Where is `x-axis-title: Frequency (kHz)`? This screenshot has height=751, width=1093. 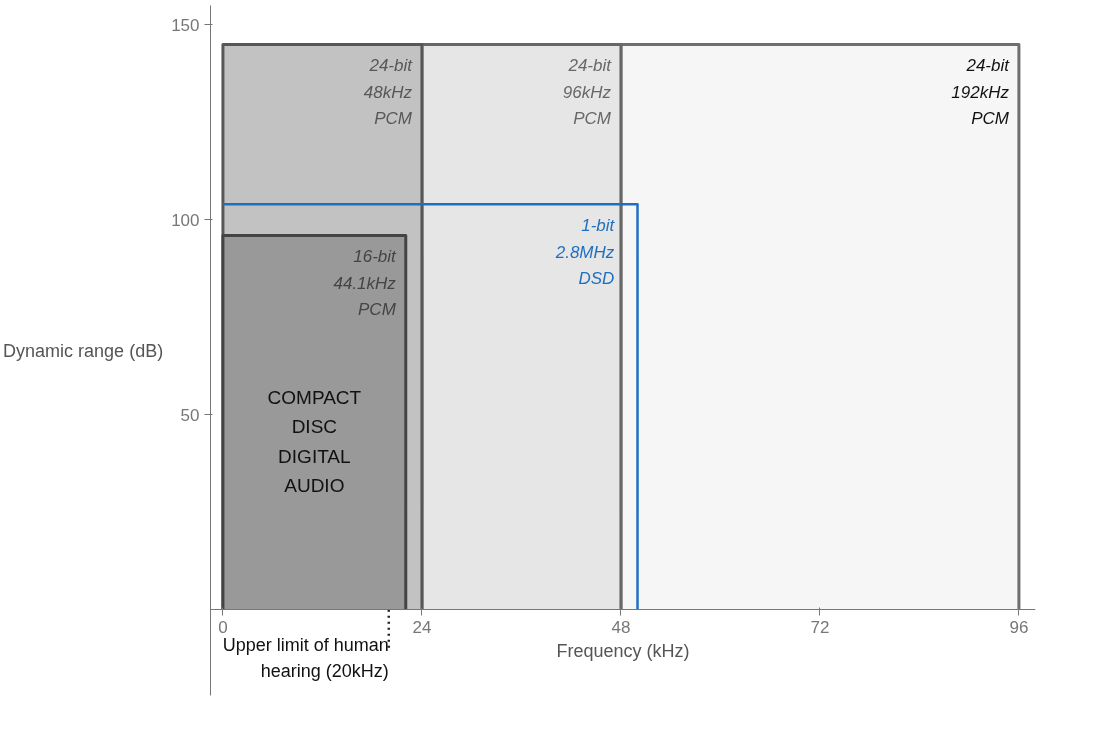
x-axis-title: Frequency (kHz) is located at coordinates (623, 650).